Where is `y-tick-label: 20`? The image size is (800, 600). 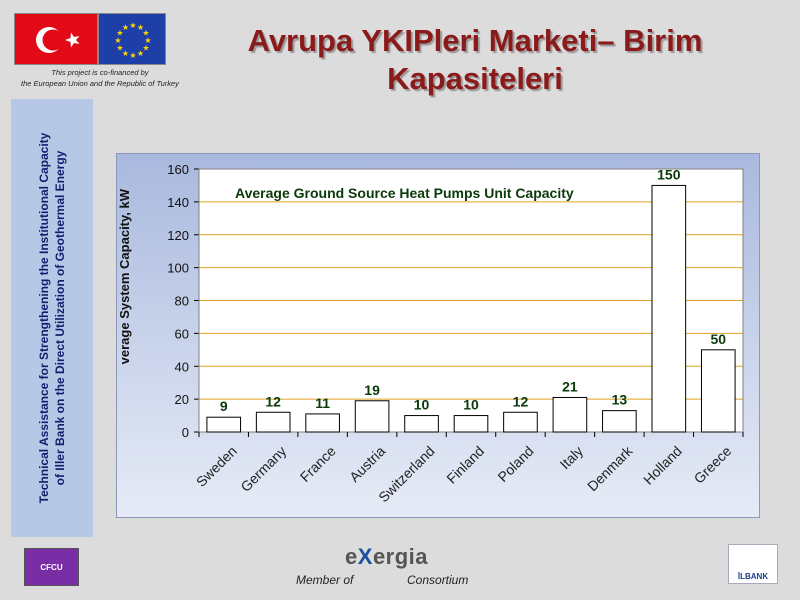
y-tick-label: 20 is located at coordinates (182, 399).